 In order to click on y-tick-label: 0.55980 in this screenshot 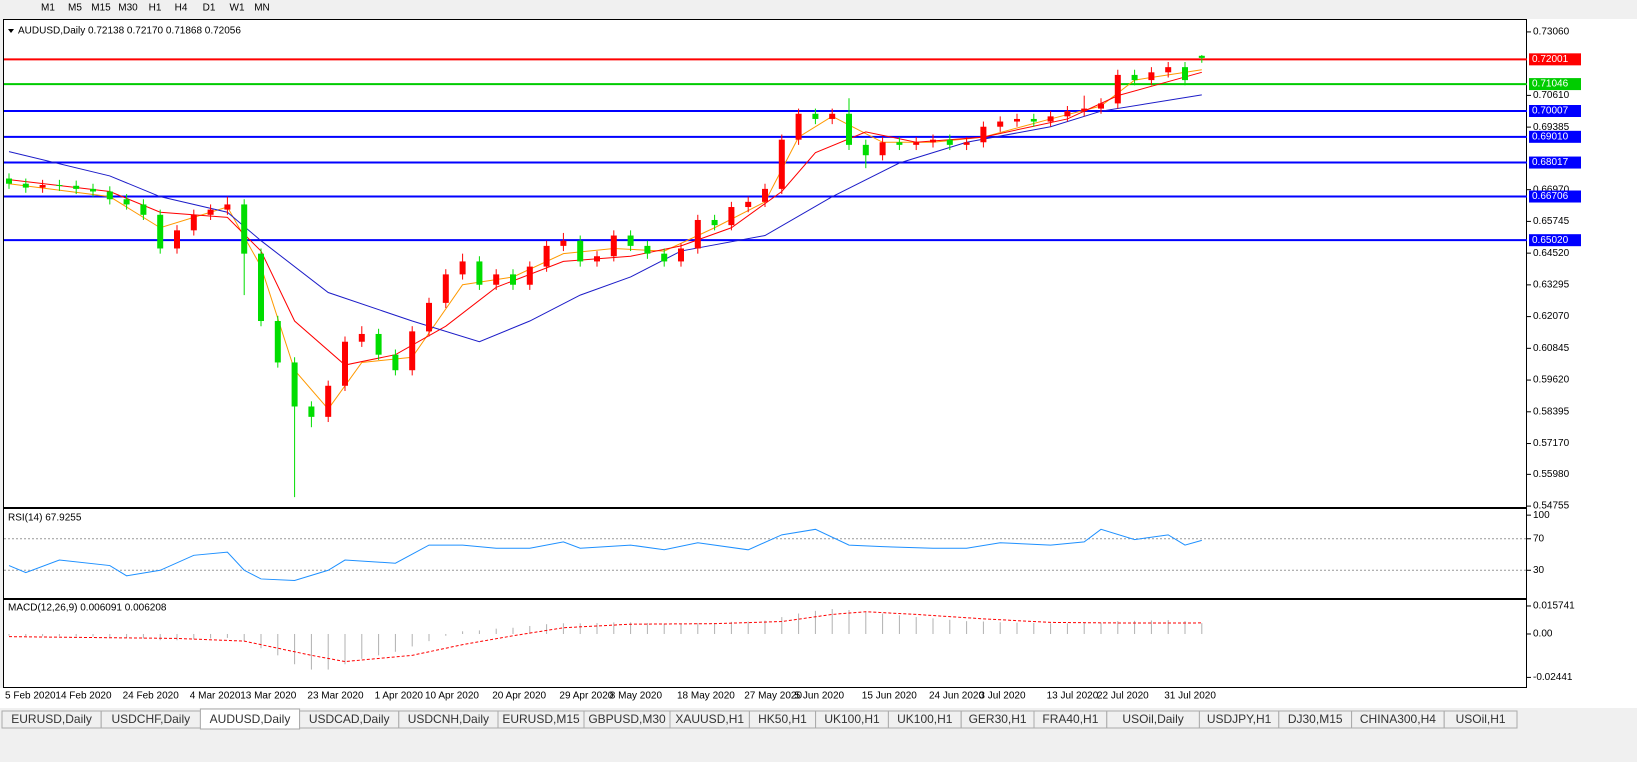, I will do `click(1551, 474)`.